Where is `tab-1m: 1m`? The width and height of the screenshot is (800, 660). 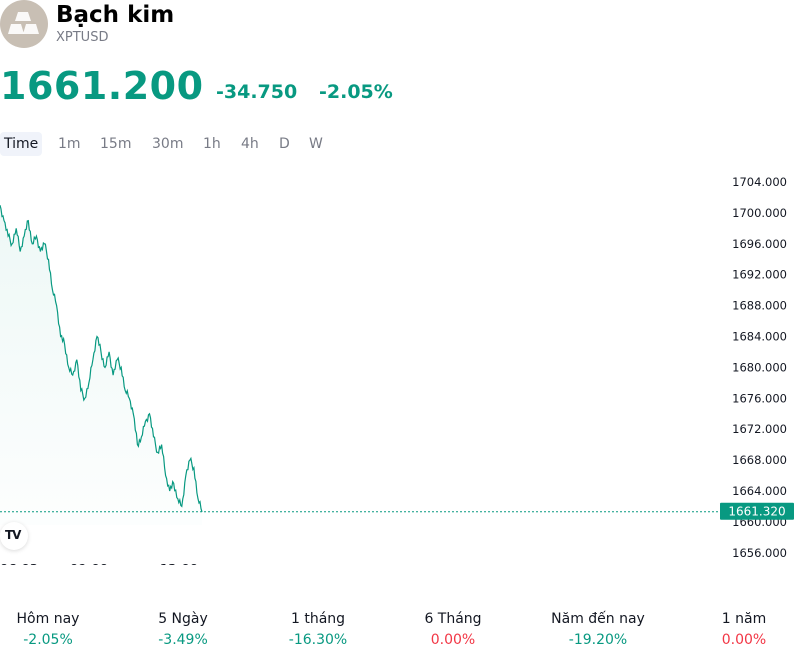
tab-1m: 1m is located at coordinates (69, 144).